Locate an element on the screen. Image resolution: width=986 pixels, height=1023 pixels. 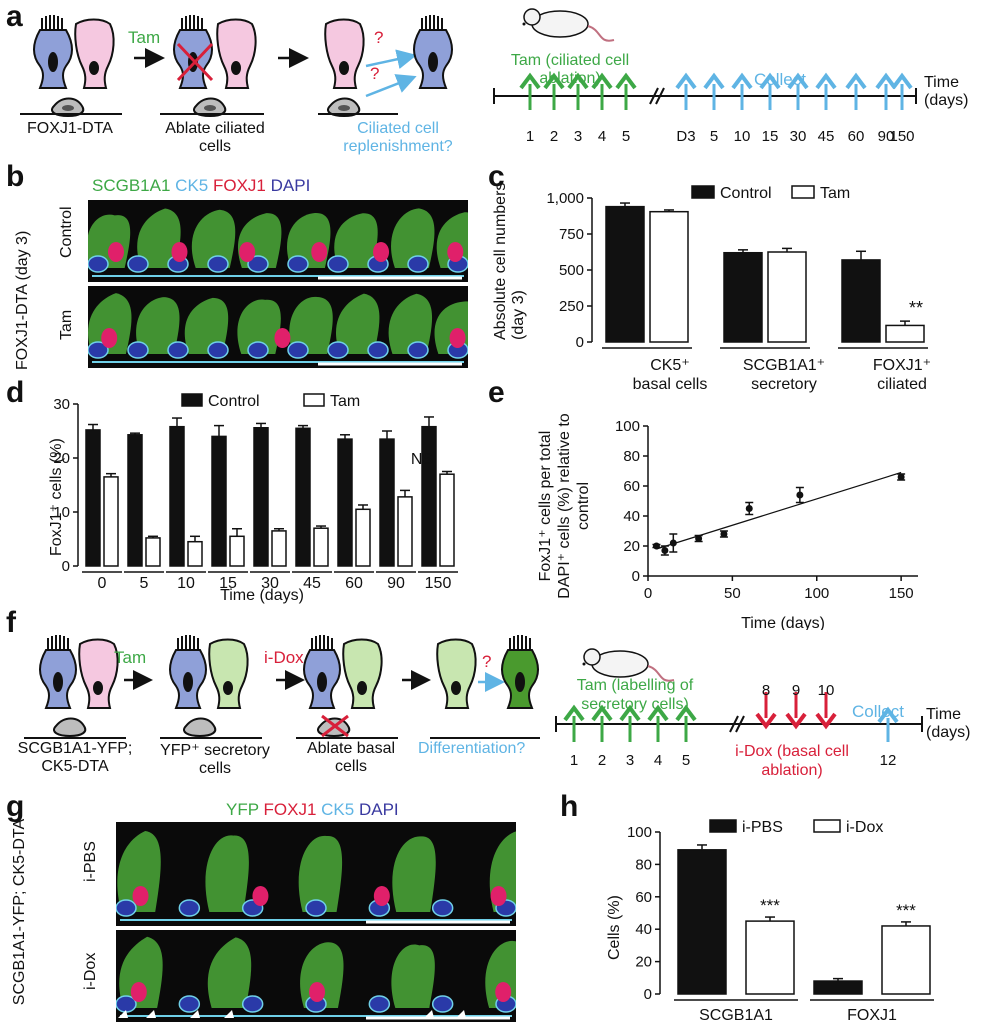
idox-day-label: 9 is located at coordinates (796, 690).